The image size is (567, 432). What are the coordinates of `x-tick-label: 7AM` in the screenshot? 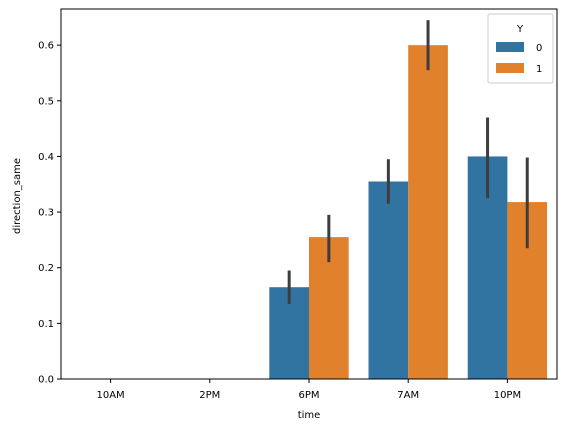 It's located at (408, 395).